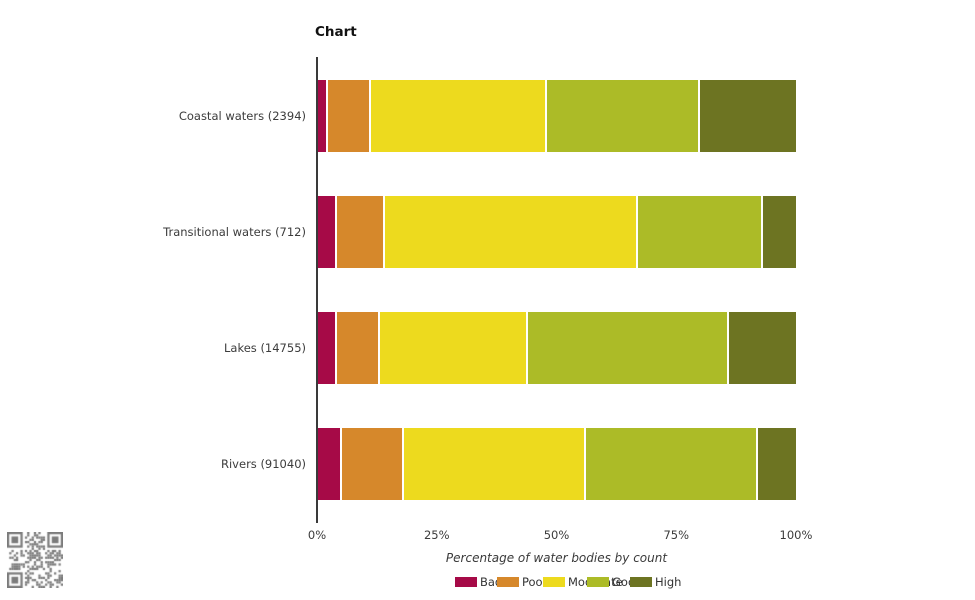  I want to click on bar-row: Transitional waters (712), so click(487, 232).